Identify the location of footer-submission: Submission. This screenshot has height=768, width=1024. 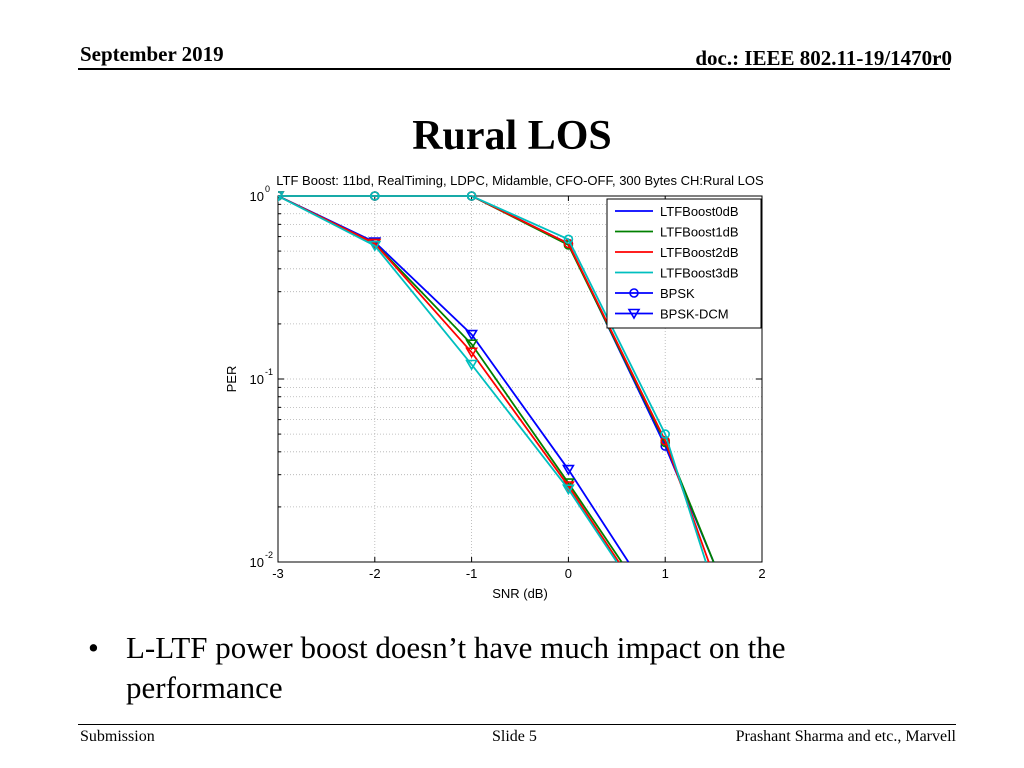
(117, 736).